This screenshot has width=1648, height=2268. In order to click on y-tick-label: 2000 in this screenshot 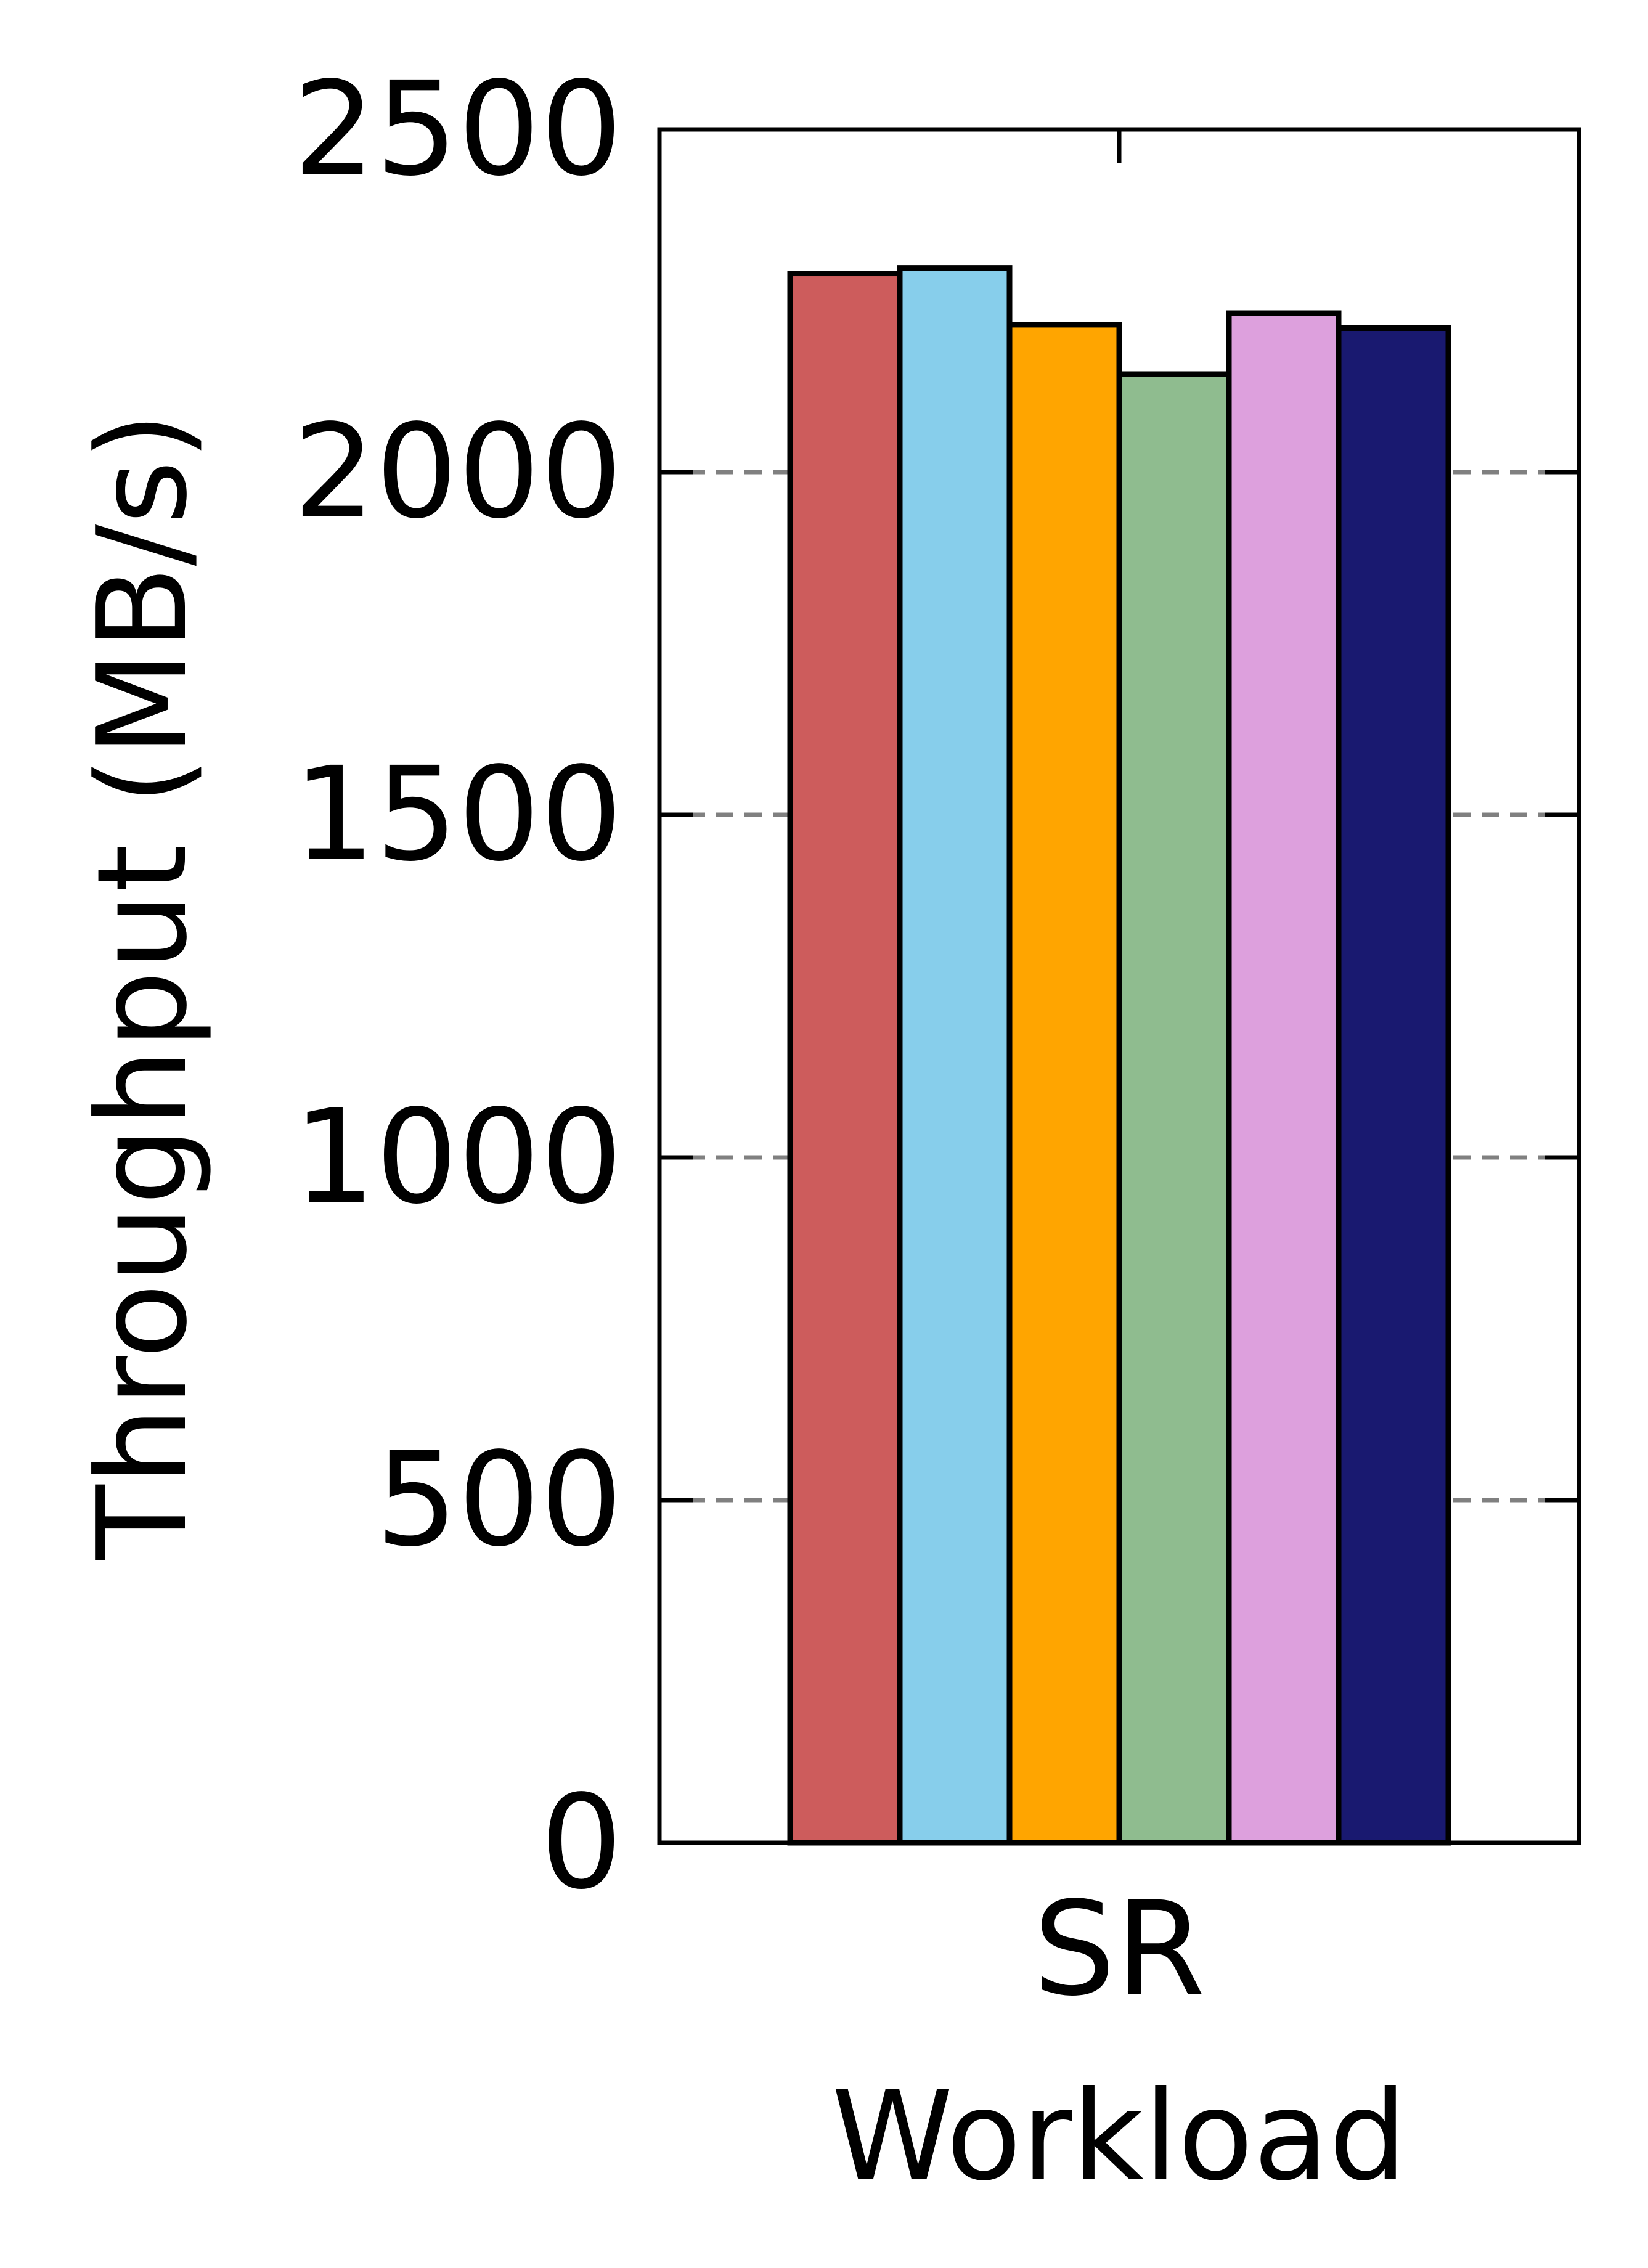, I will do `click(457, 472)`.